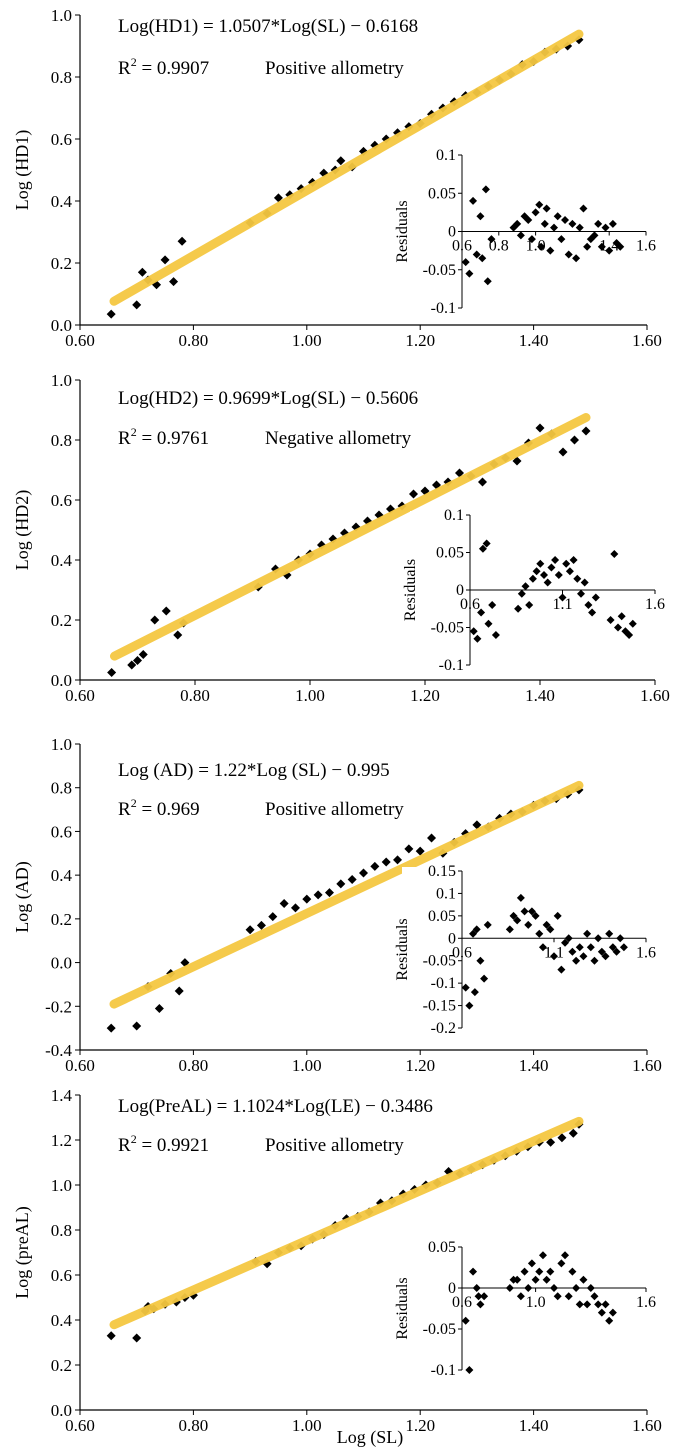 This screenshot has width=682, height=1449. Describe the element at coordinates (62, 560) in the screenshot. I see `y-tick-label: 0.4` at that location.